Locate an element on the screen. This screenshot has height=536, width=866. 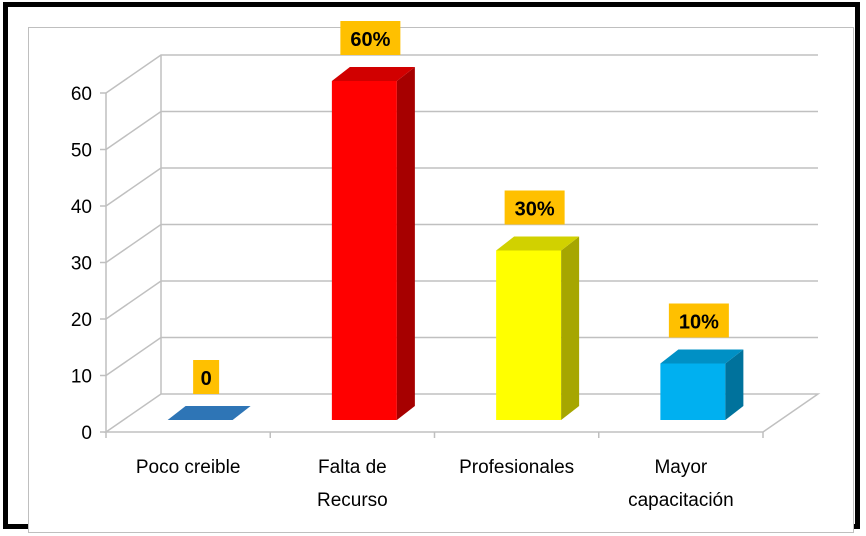
x-tick-label: Falta de is located at coordinates (352, 467).